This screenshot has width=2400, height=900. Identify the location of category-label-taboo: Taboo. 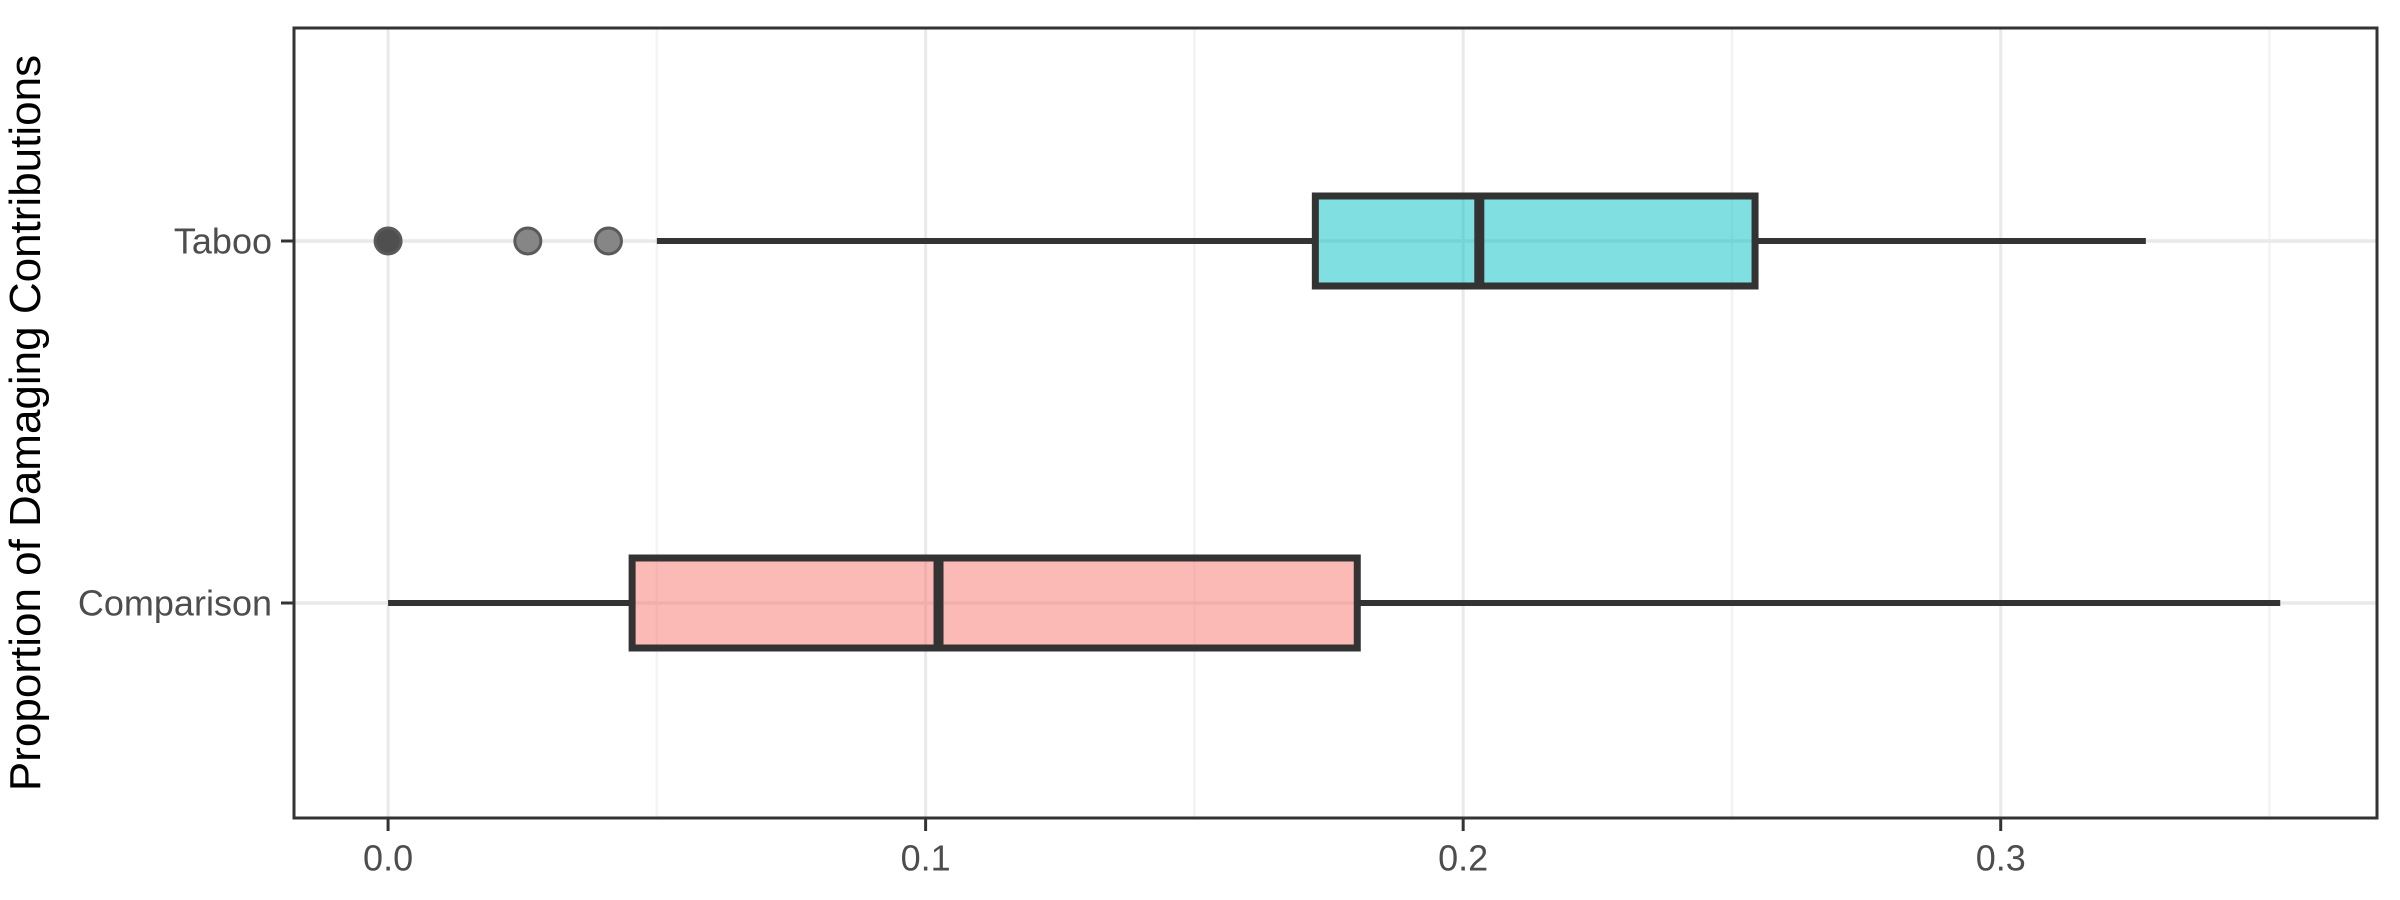
(223, 241).